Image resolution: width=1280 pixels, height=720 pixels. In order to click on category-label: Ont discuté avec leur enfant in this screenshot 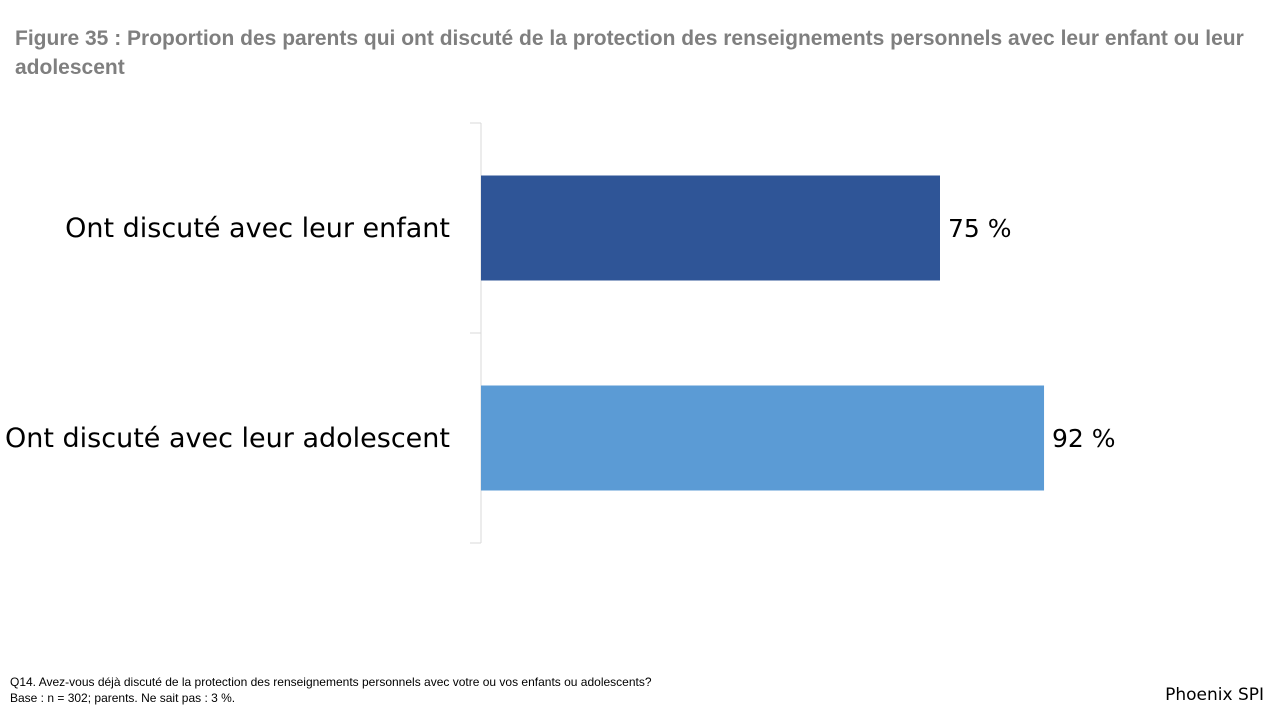, I will do `click(257, 228)`.